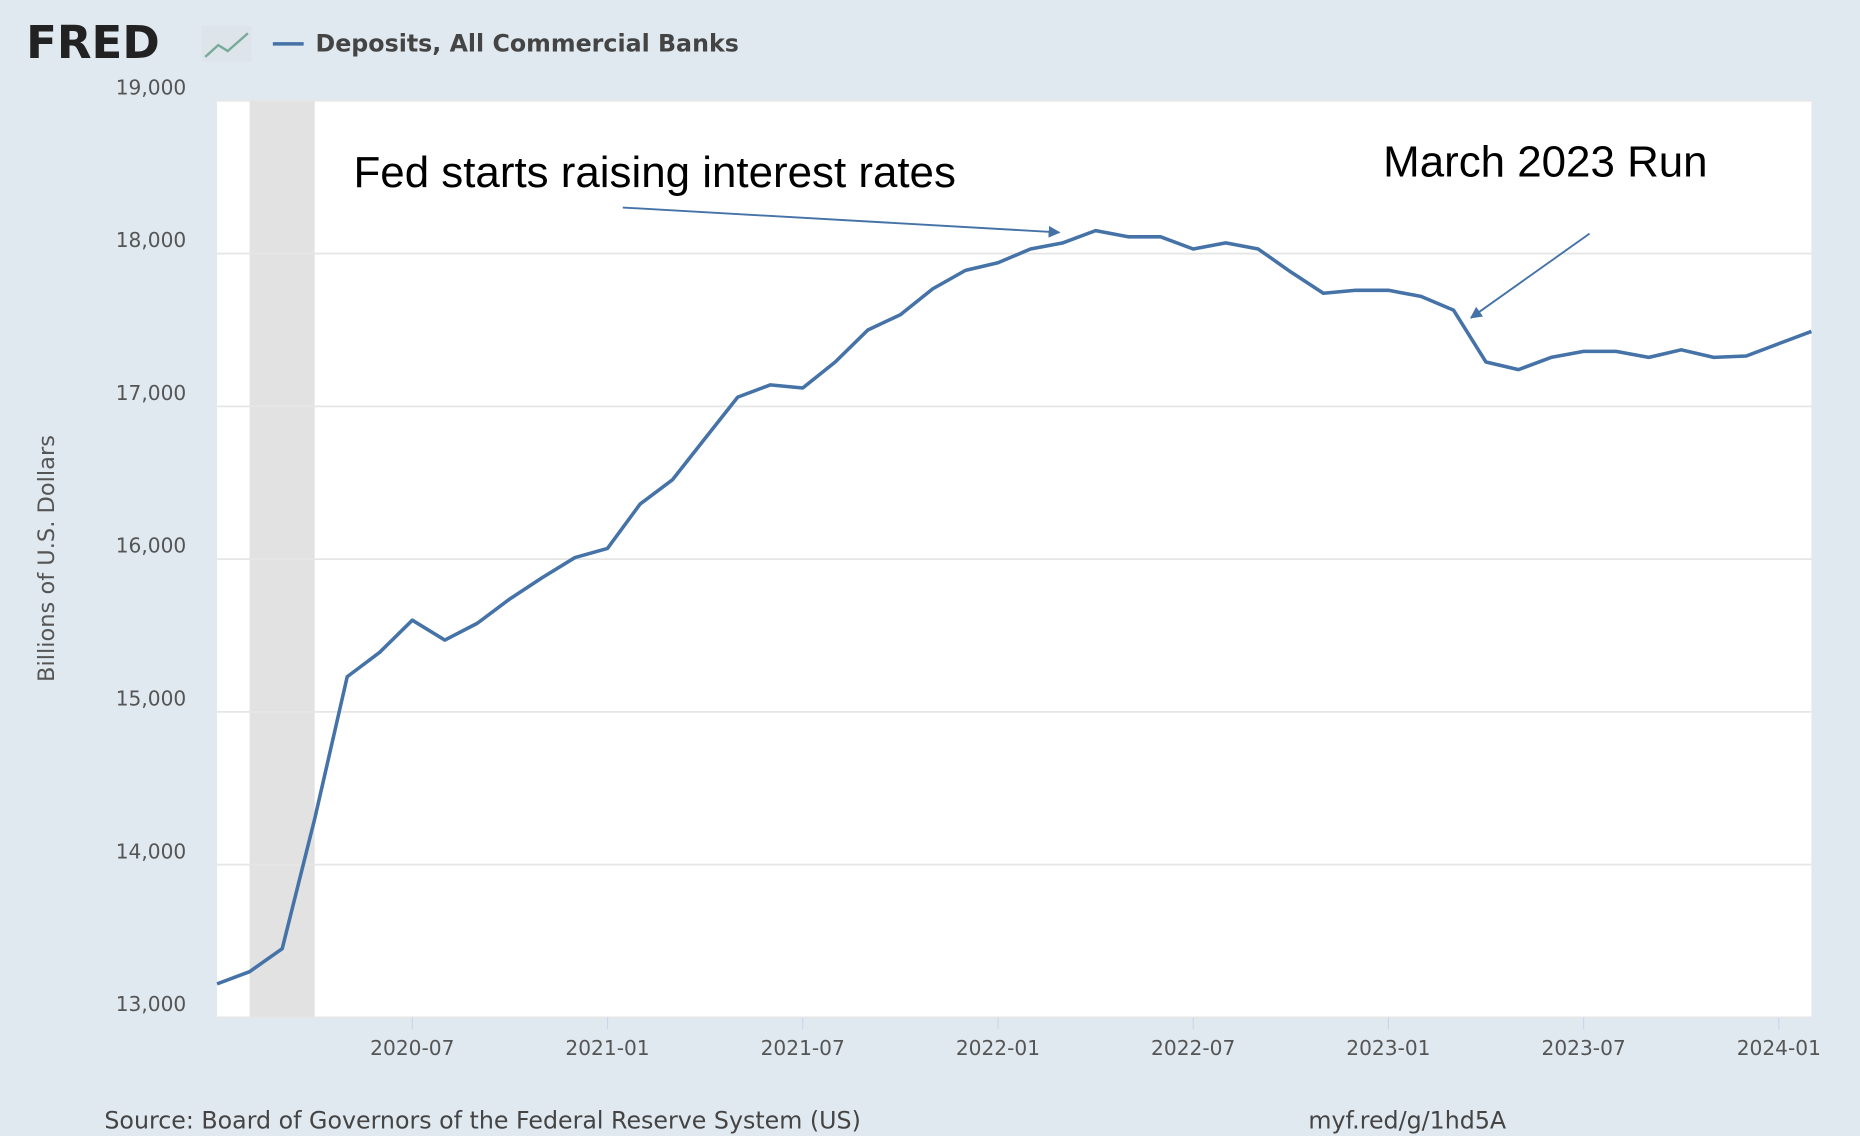 The height and width of the screenshot is (1136, 1860). What do you see at coordinates (93, 42) in the screenshot?
I see `logo: FRED` at bounding box center [93, 42].